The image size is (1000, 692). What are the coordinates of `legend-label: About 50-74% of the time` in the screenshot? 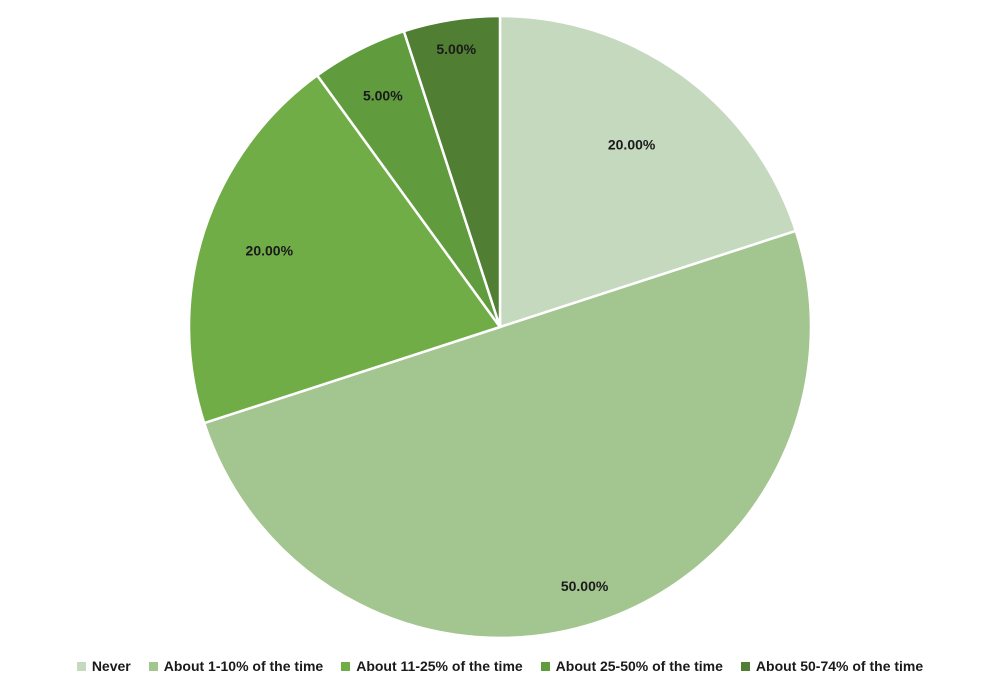 It's located at (839, 666).